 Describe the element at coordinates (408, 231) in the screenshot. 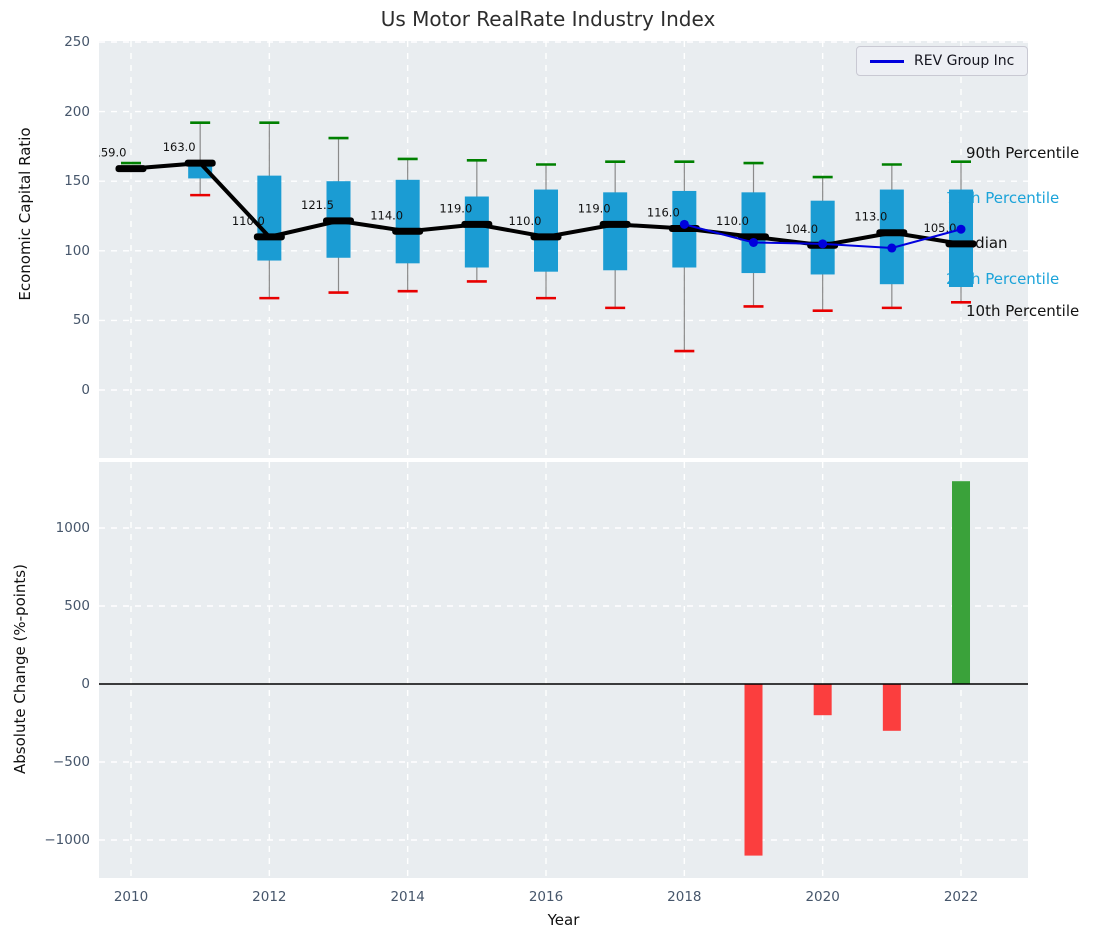

I see `median-dash-2014` at that location.